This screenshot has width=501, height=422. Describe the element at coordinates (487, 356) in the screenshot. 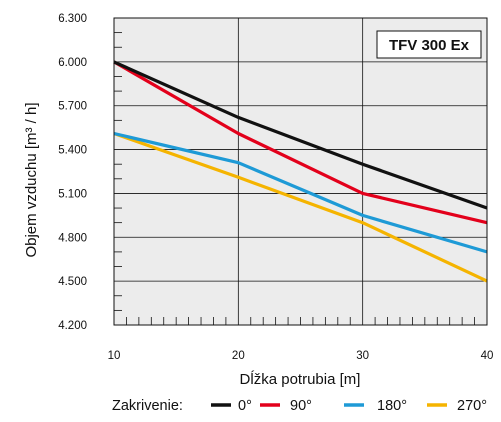

I see `x-tick-label: 40` at that location.